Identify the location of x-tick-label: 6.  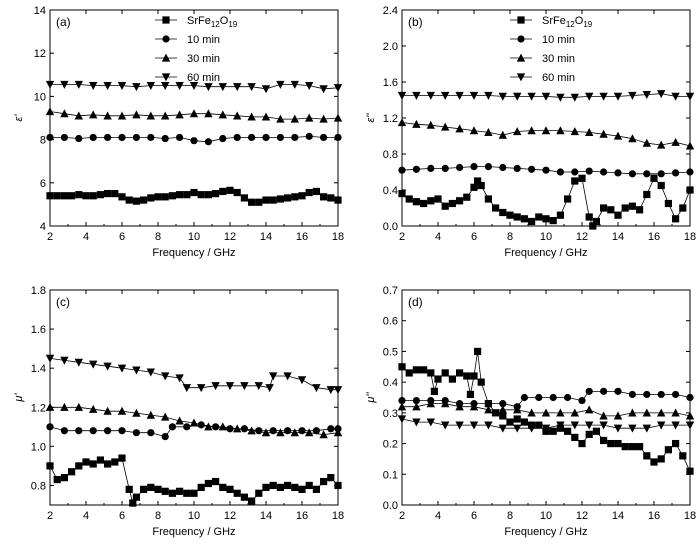
(474, 237).